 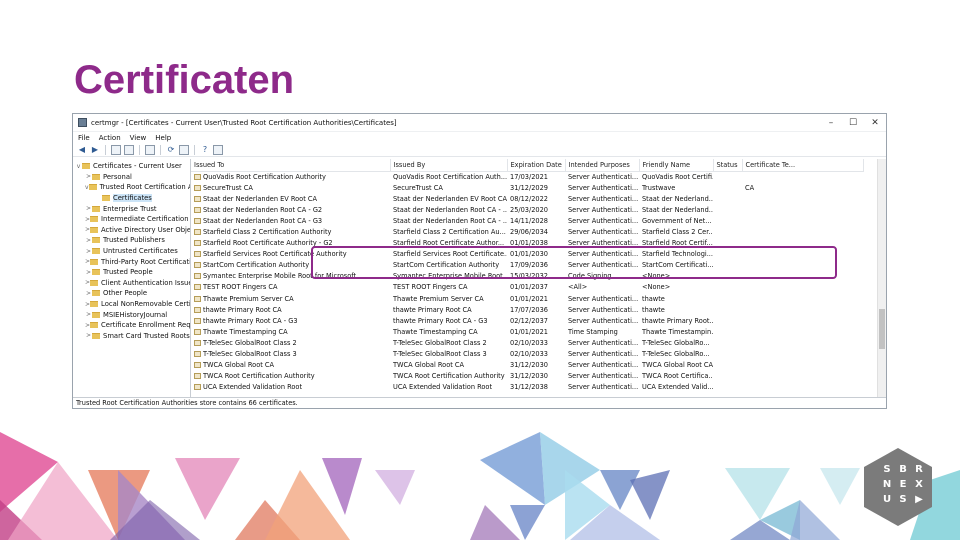 I want to click on column-header: Expiration Date, so click(x=536, y=165).